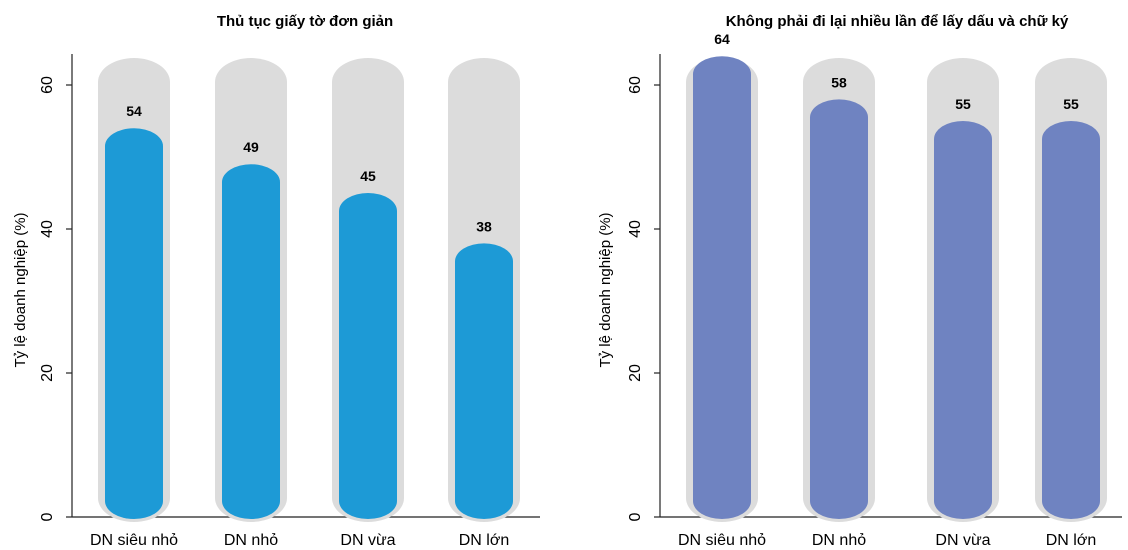 This screenshot has height=550, width=1128. I want to click on bar-value-label: 54, so click(134, 111).